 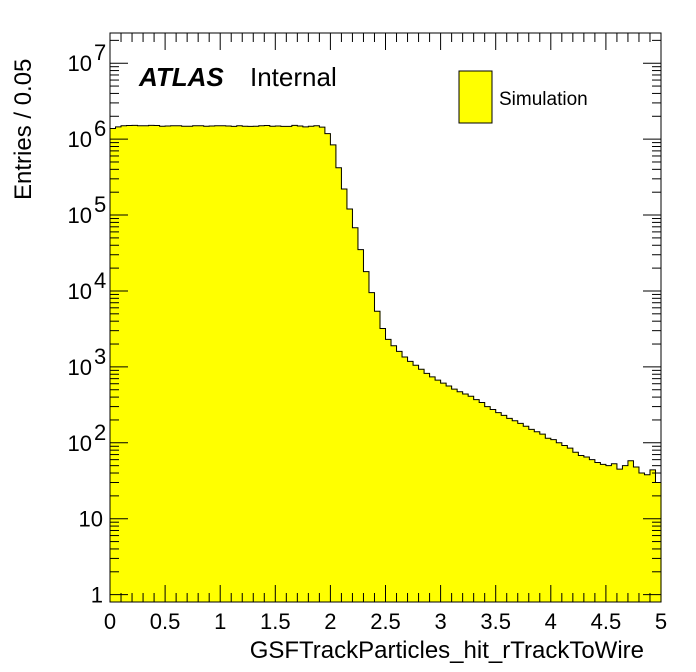 I want to click on x-tick-label: 0, so click(x=110, y=621).